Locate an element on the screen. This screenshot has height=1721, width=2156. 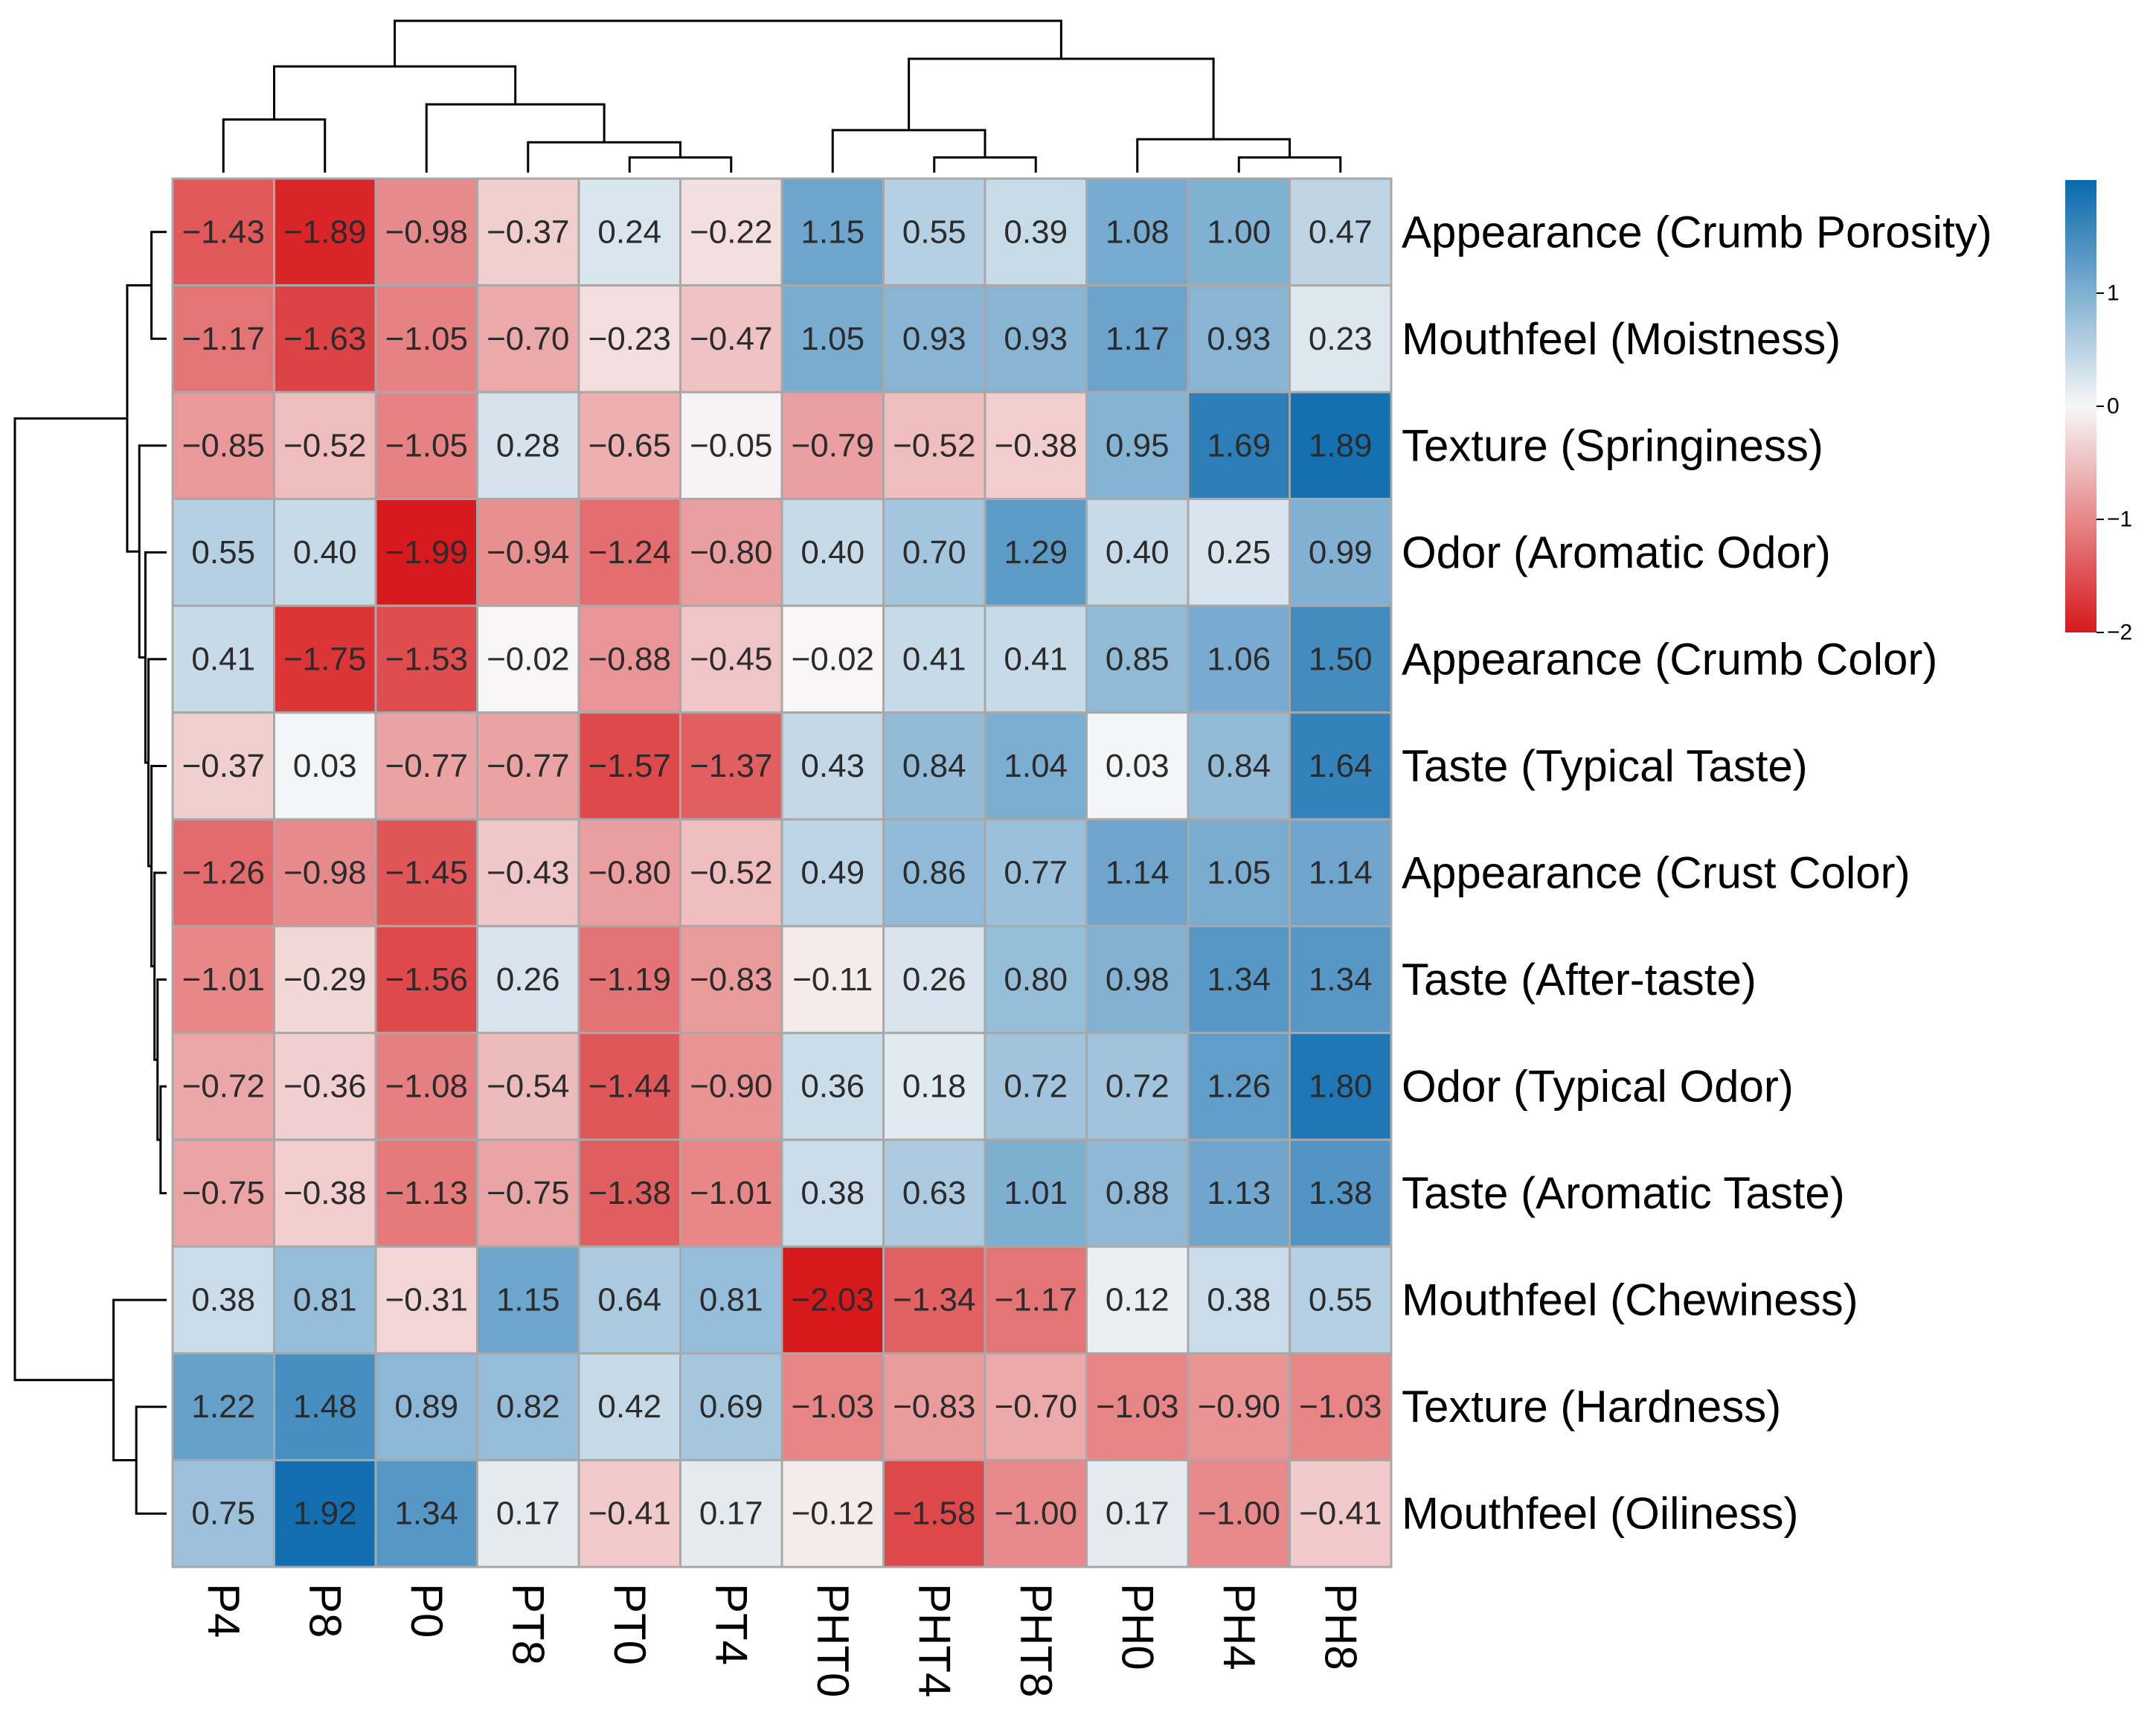
cell-value-label: −0.98 is located at coordinates (324, 873).